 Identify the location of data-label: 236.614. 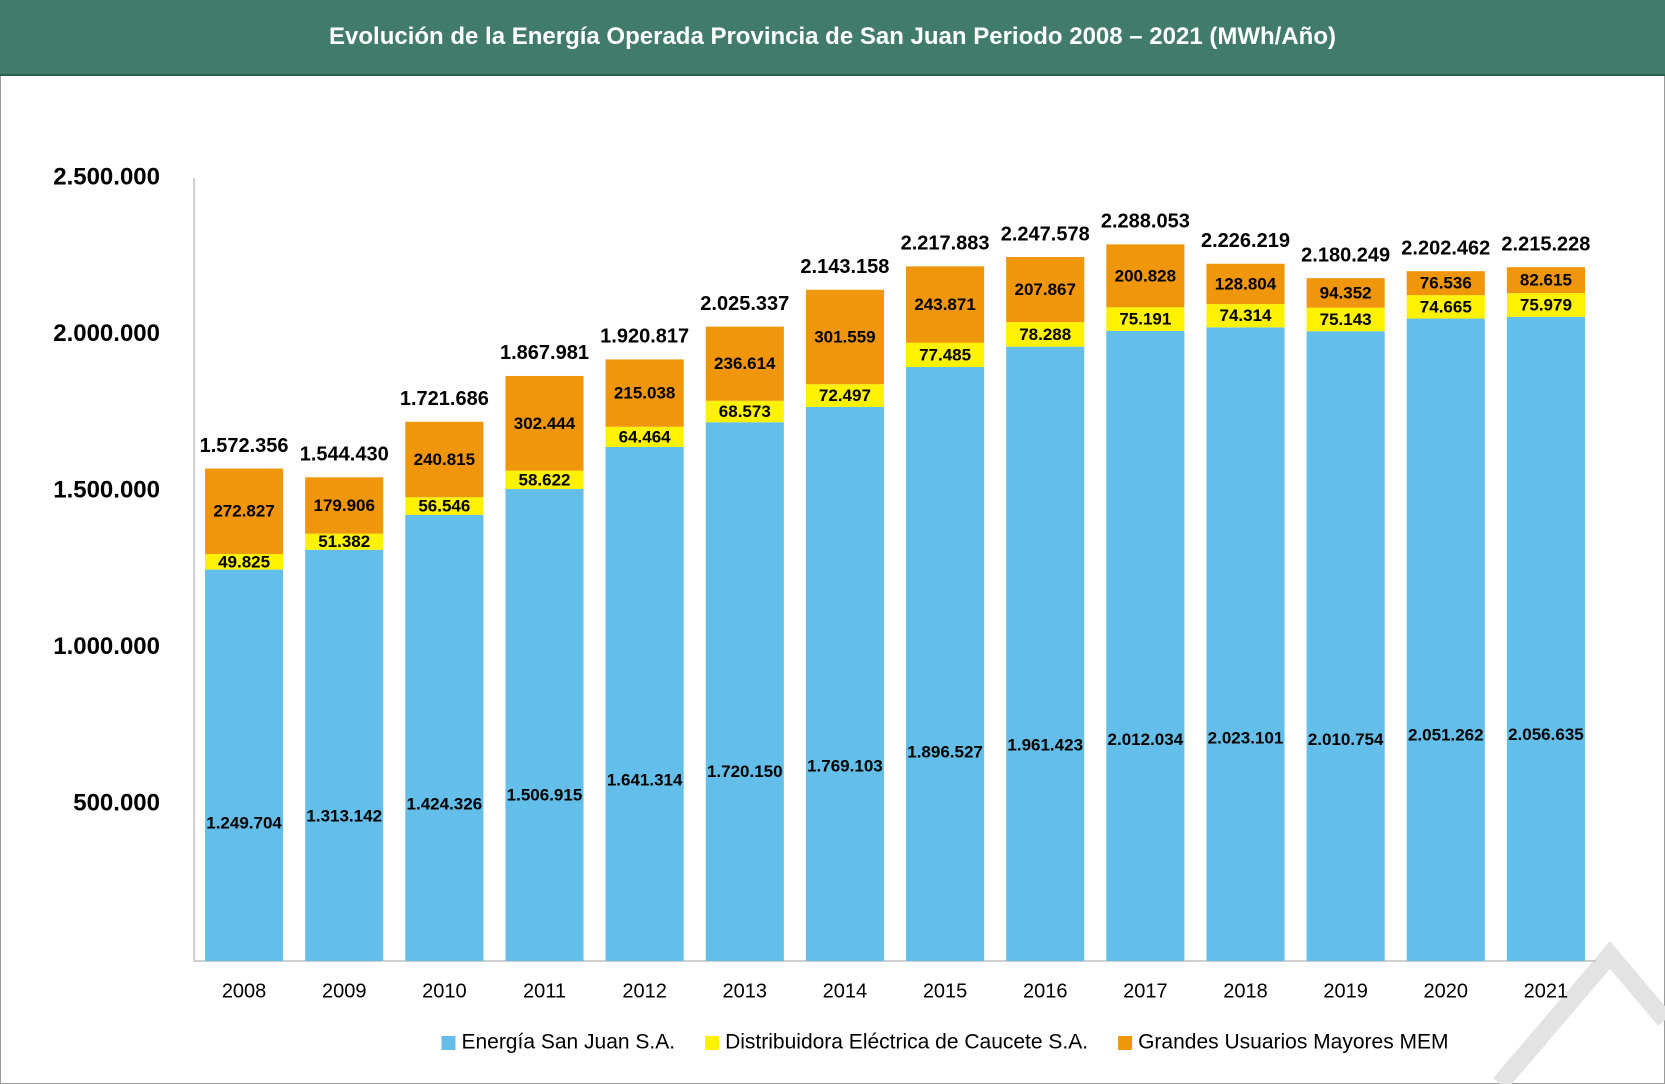
(745, 363).